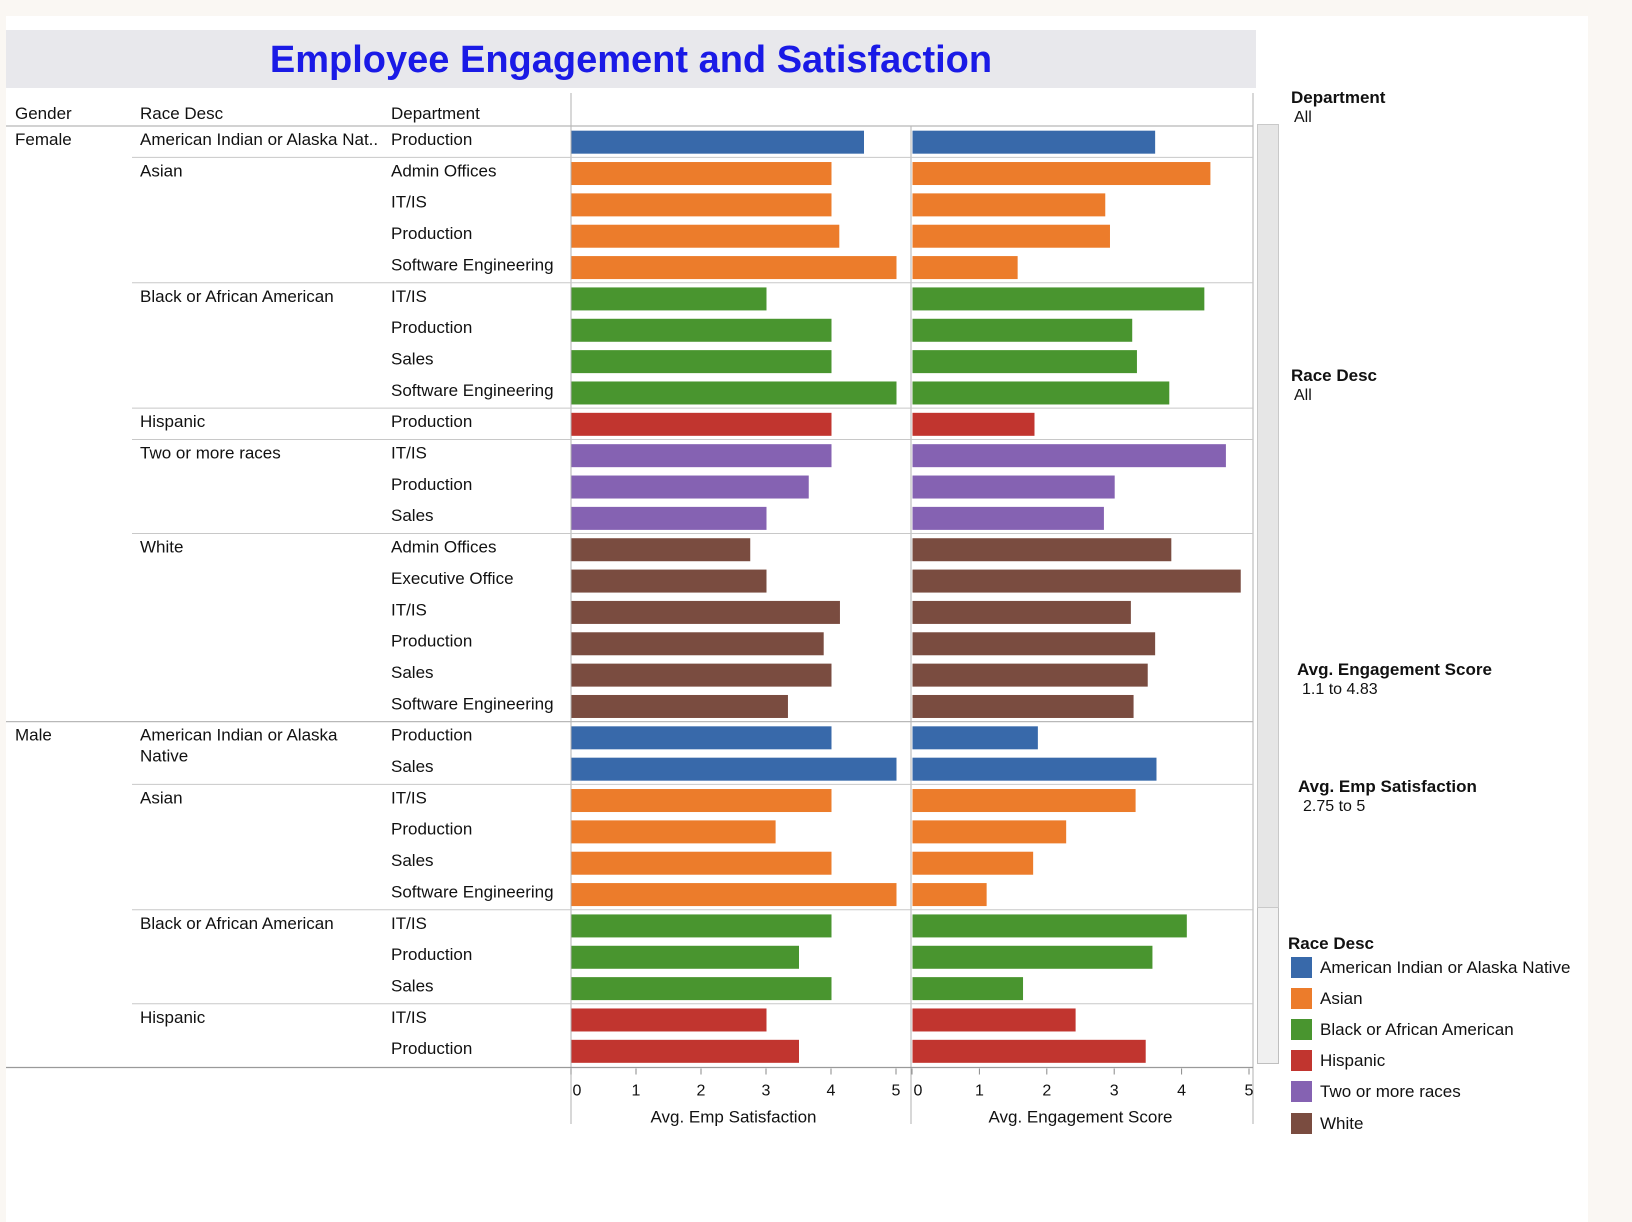  Describe the element at coordinates (1268, 516) in the screenshot. I see `scrollbar-thumb` at that location.